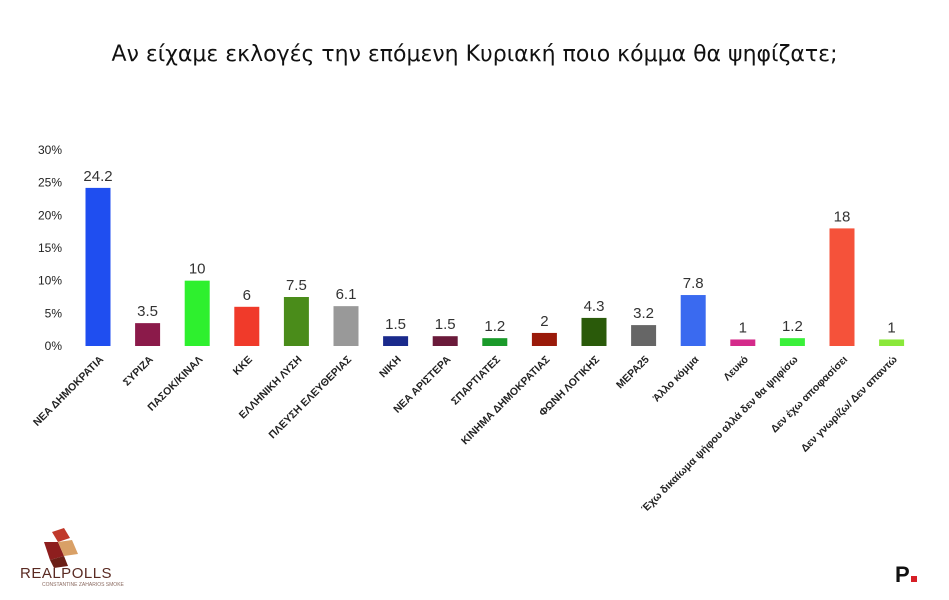  Describe the element at coordinates (50, 215) in the screenshot. I see `y-tick-label: 20%` at that location.